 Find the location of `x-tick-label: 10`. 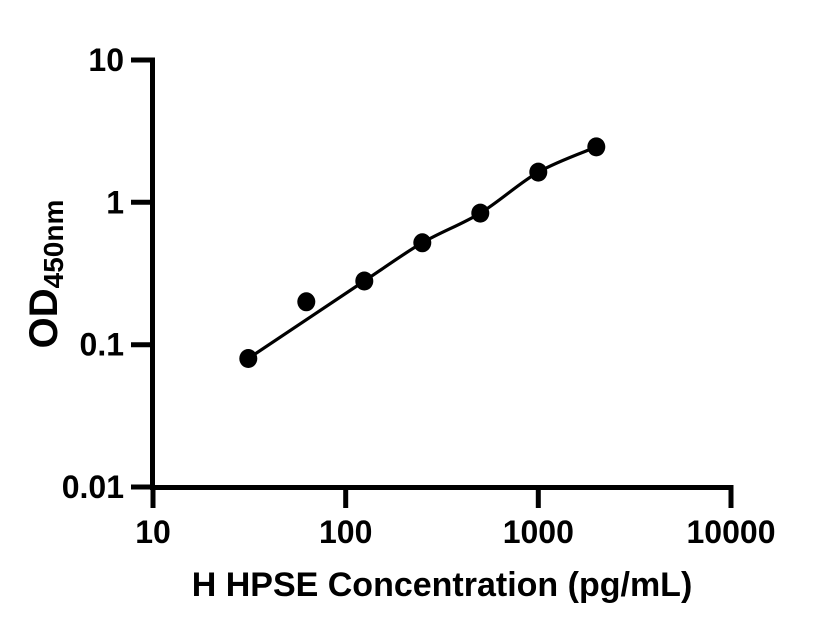

x-tick-label: 10 is located at coordinates (153, 532).